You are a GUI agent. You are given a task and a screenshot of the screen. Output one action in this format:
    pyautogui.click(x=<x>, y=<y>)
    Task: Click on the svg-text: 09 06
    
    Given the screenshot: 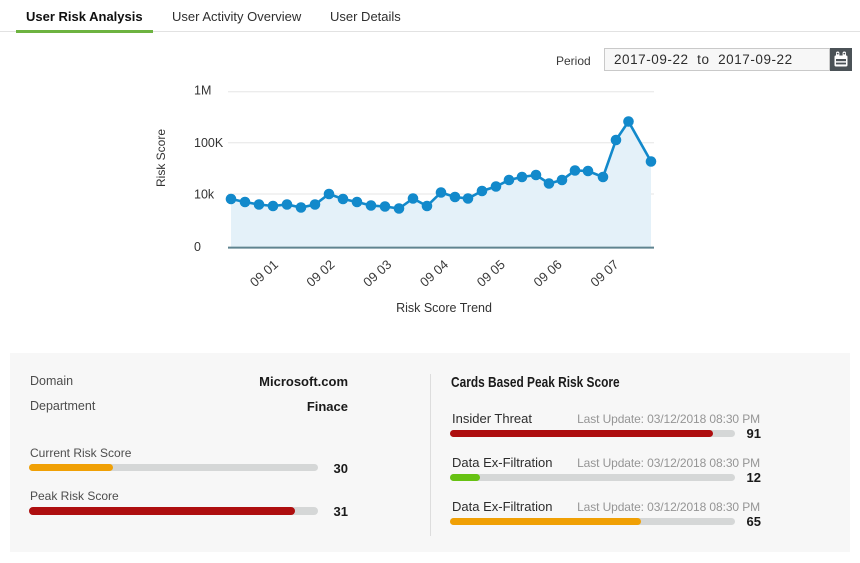 What is the action you would take?
    pyautogui.click(x=548, y=273)
    